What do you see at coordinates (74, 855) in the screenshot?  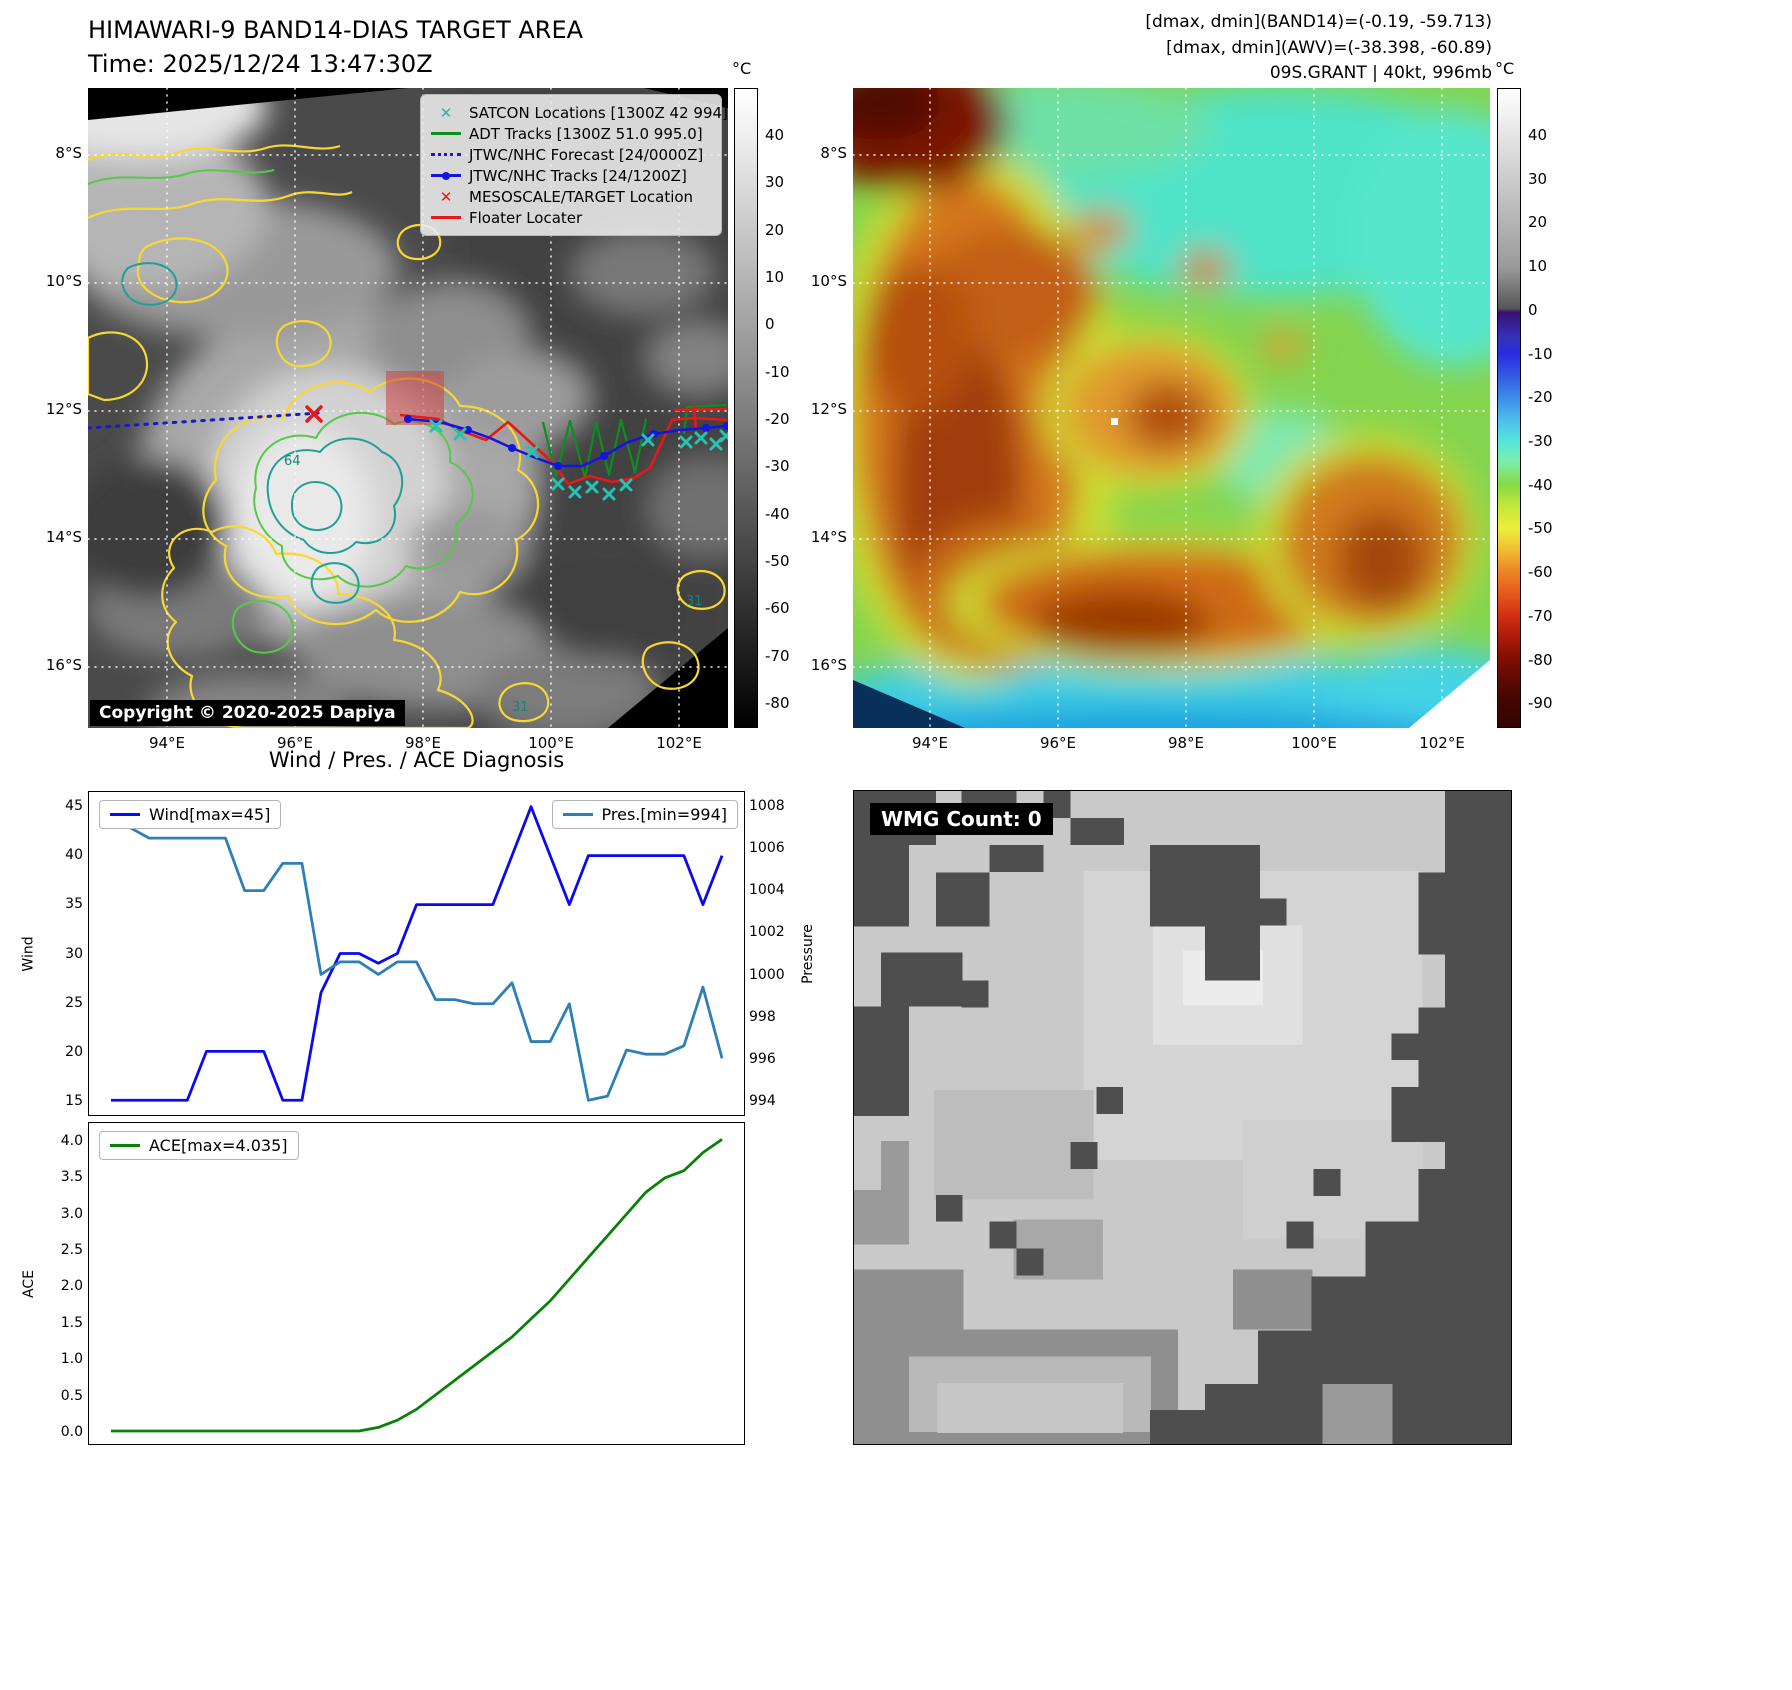 I see `y-tick-label: 40` at bounding box center [74, 855].